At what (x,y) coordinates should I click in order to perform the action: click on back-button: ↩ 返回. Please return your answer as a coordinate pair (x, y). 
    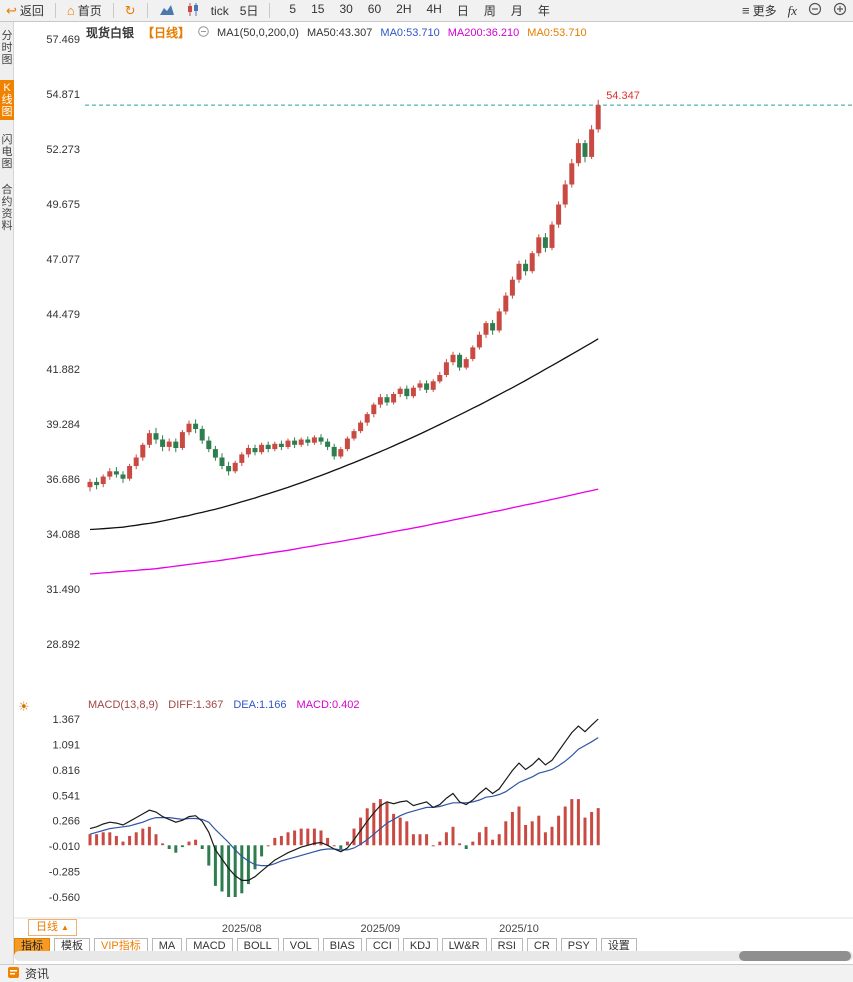
    Looking at the image, I should click on (25, 10).